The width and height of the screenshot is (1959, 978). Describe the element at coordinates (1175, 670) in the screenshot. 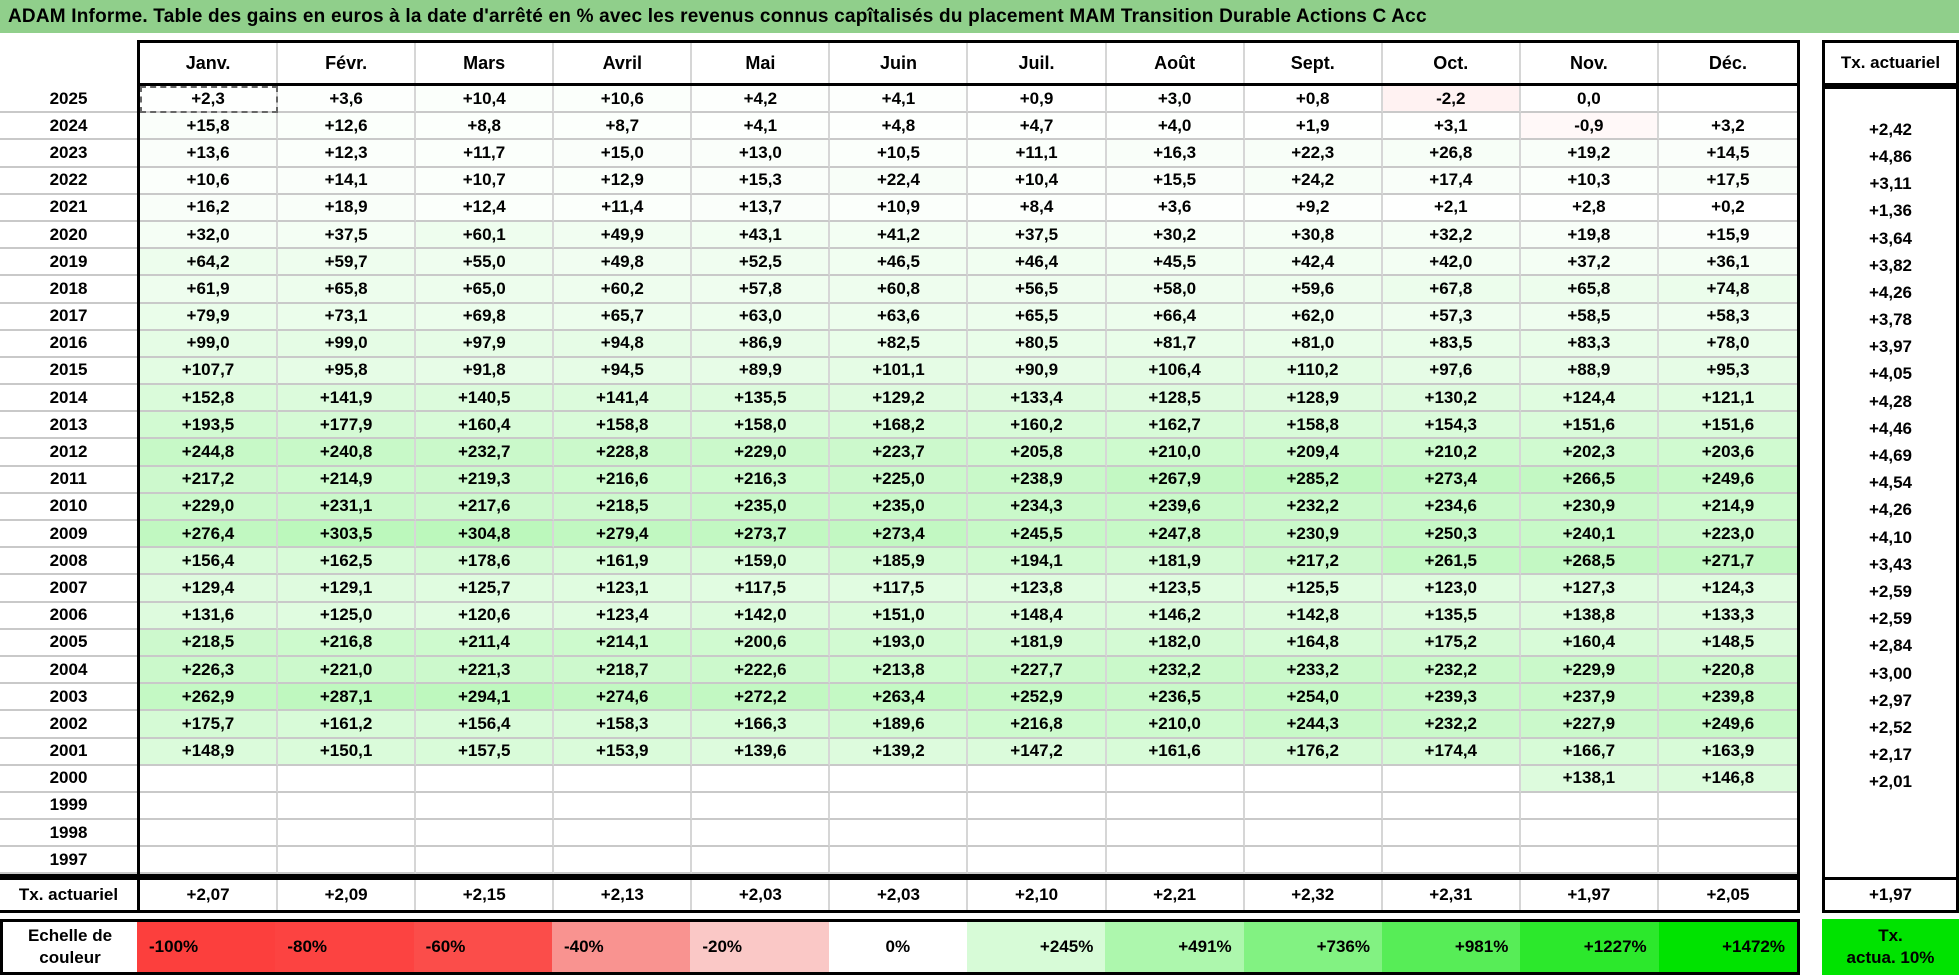

I see `gain-cell: +232,2` at that location.